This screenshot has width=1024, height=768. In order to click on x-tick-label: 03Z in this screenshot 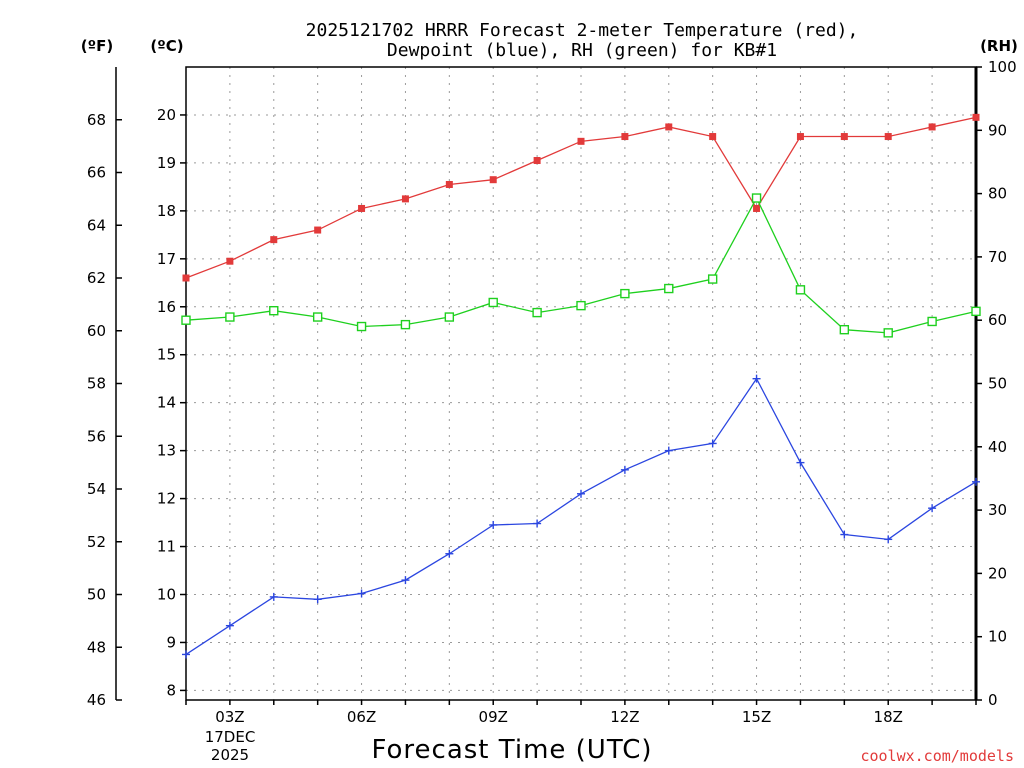, I will do `click(229, 717)`.